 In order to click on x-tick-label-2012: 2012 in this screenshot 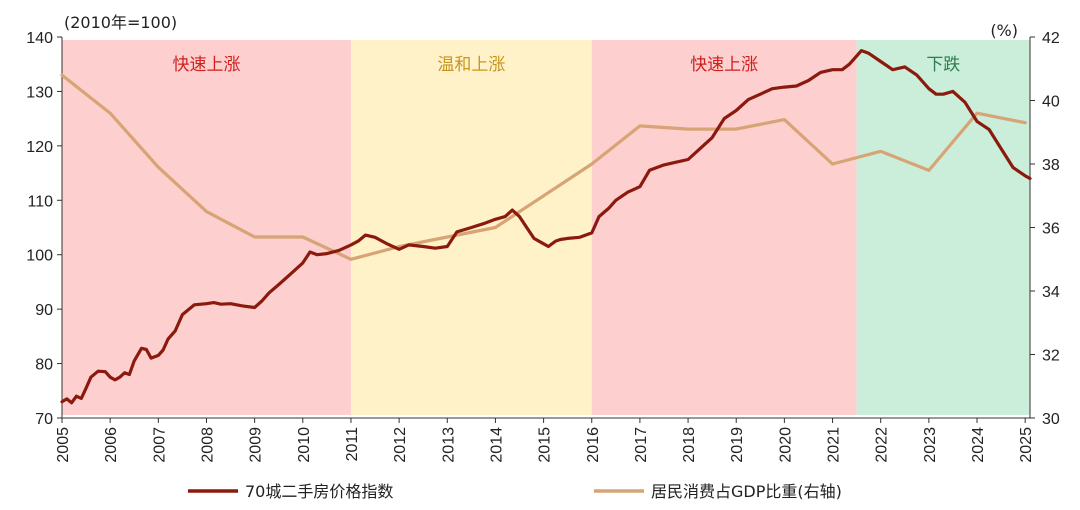, I will do `click(400, 445)`.